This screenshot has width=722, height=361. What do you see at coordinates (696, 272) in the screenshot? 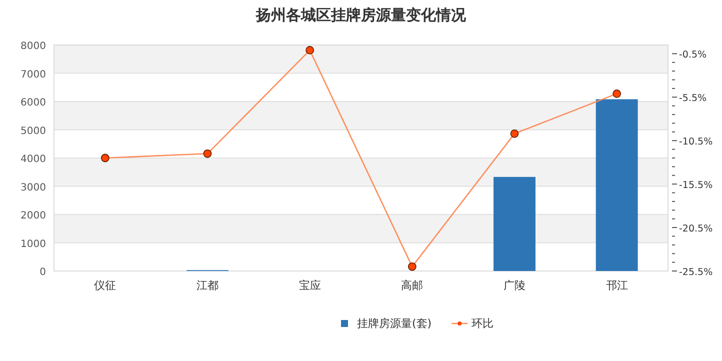
I see `y2-tick-label: -25.5%` at bounding box center [696, 272].